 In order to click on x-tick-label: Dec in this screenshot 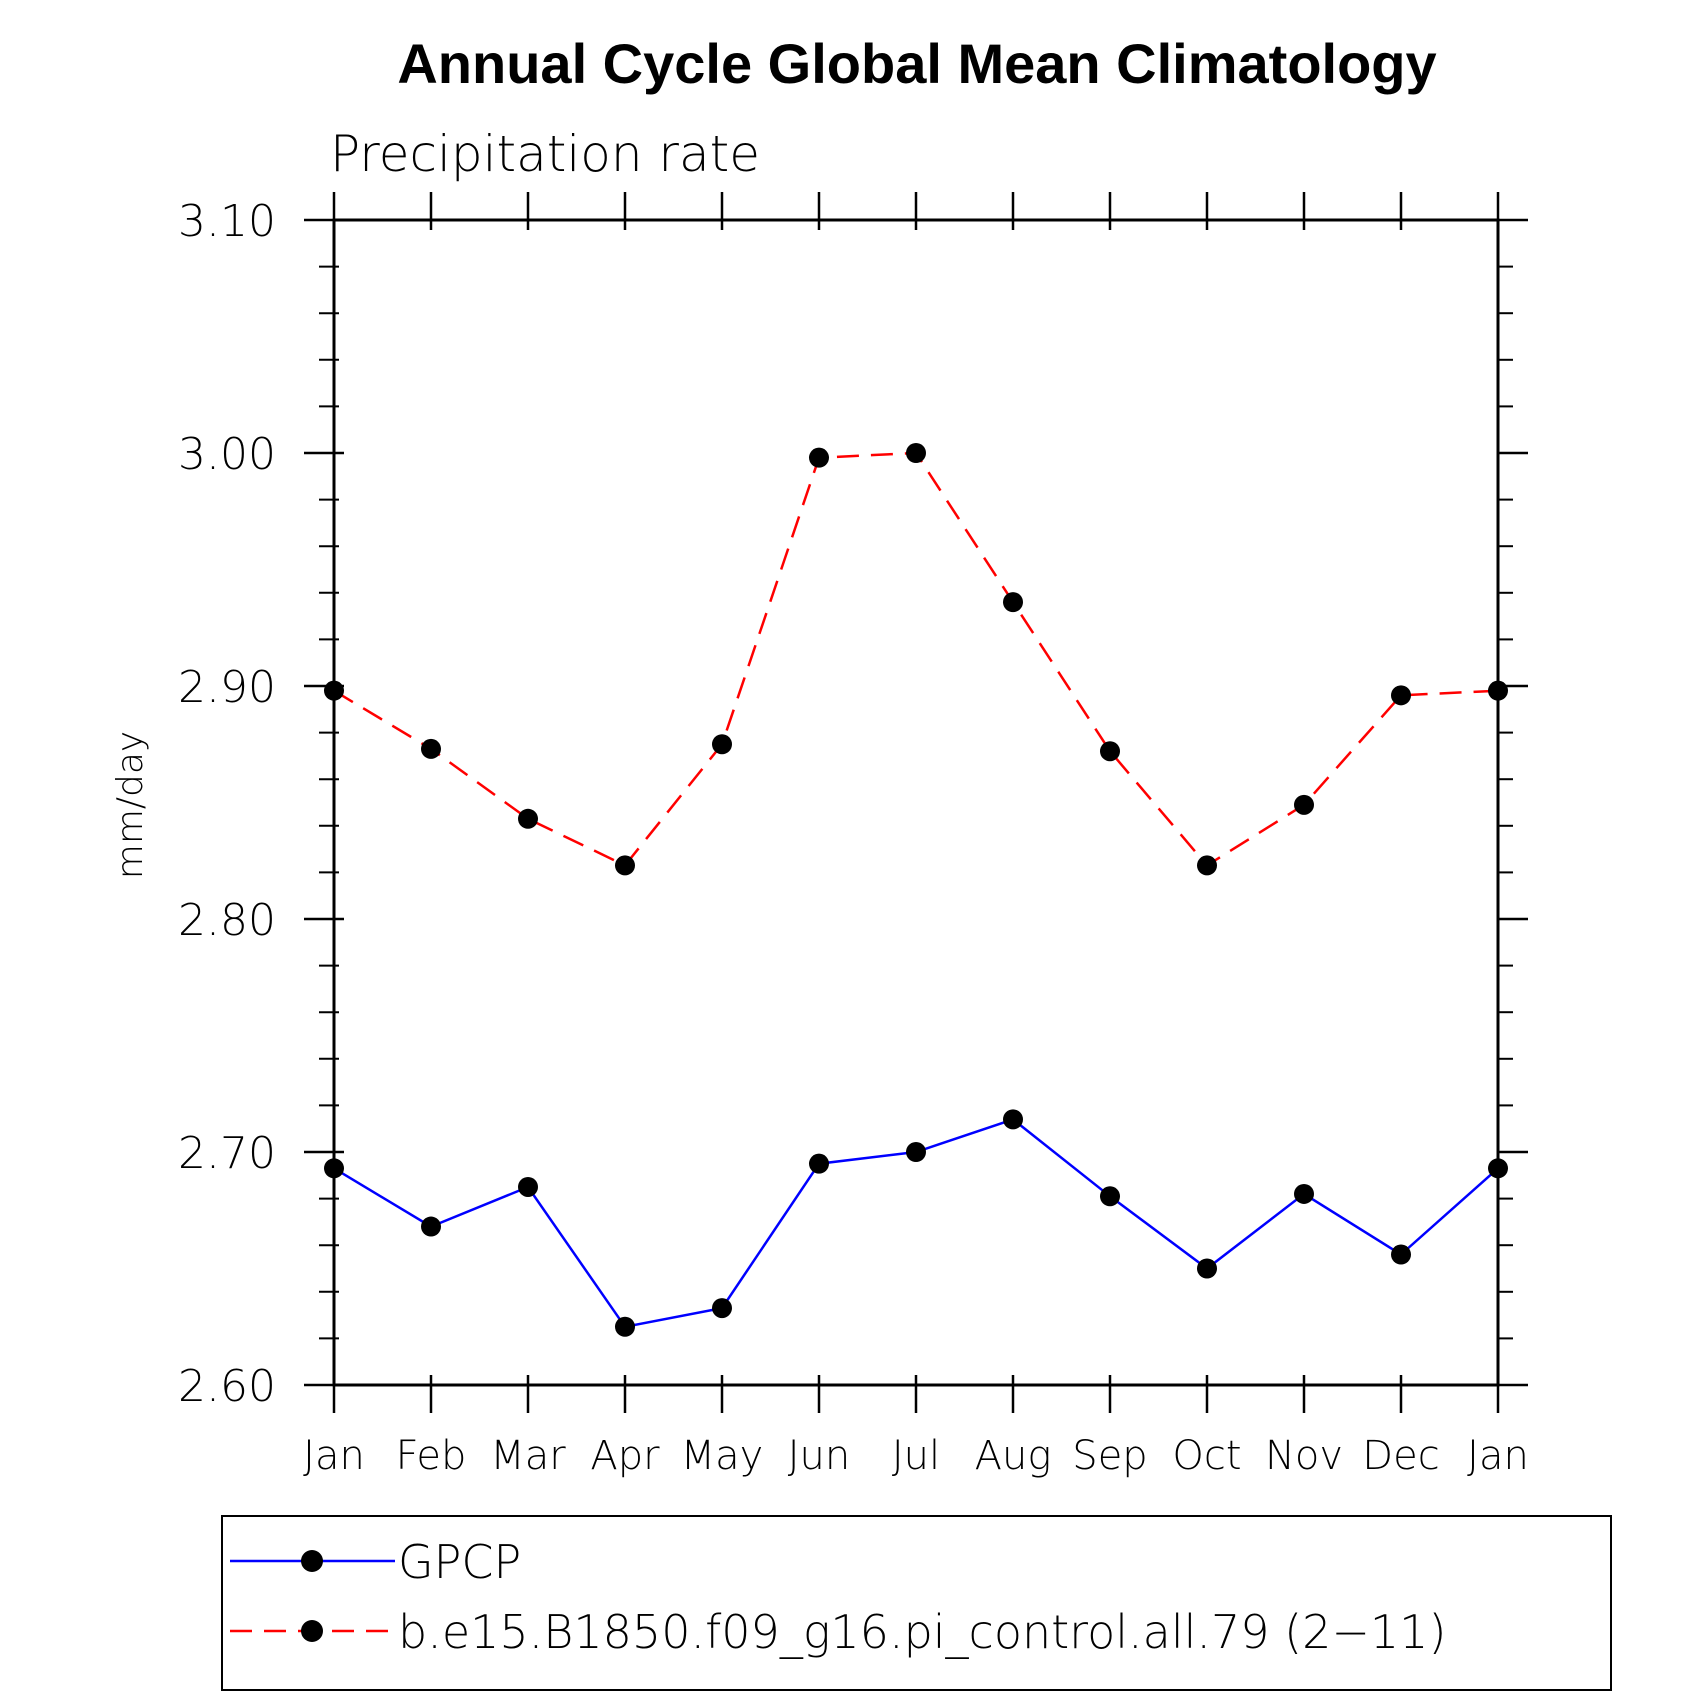, I will do `click(1400, 1456)`.